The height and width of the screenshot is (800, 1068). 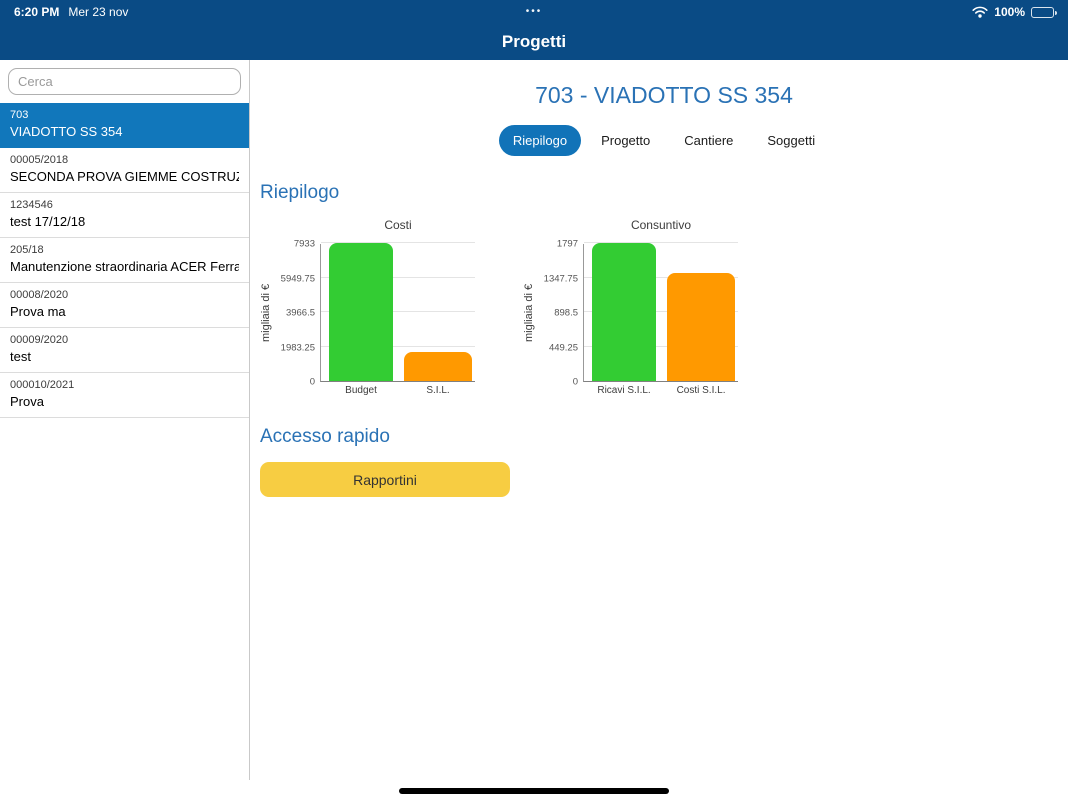 What do you see at coordinates (297, 347) in the screenshot?
I see `y-tick-label: 1983.25` at bounding box center [297, 347].